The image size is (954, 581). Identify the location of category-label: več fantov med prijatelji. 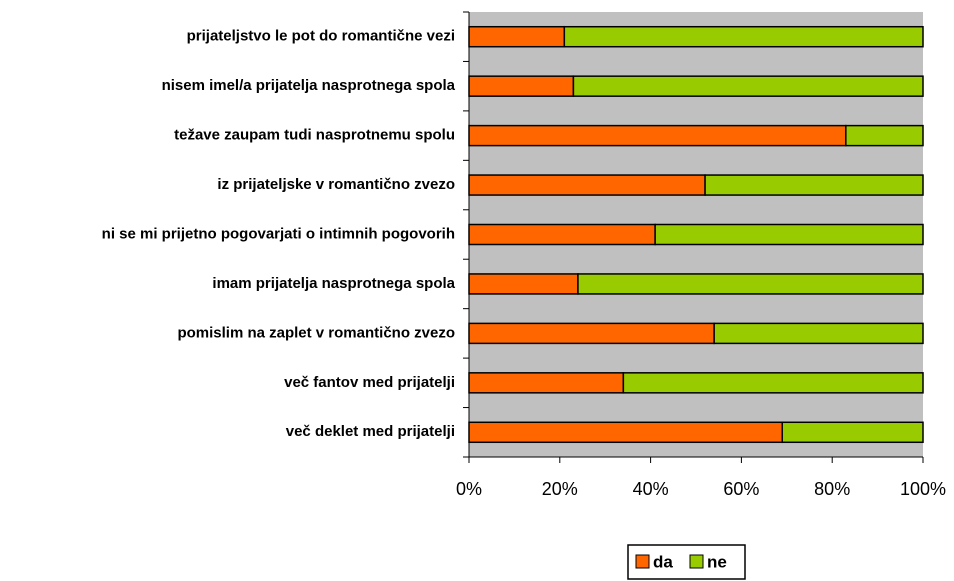
(369, 382).